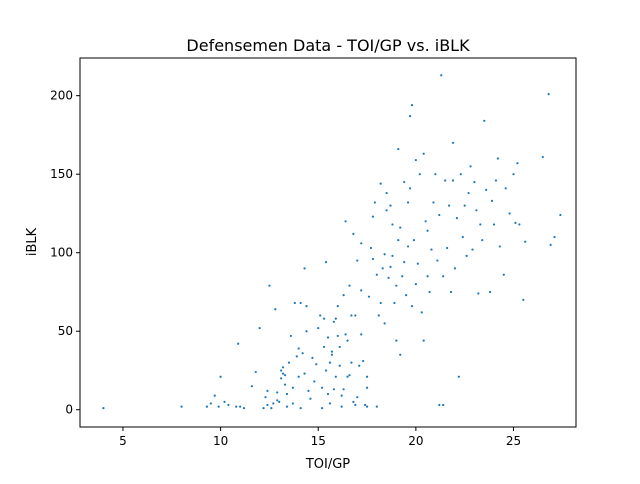 This screenshot has height=484, width=640. I want to click on x-tick-label: 15, so click(318, 441).